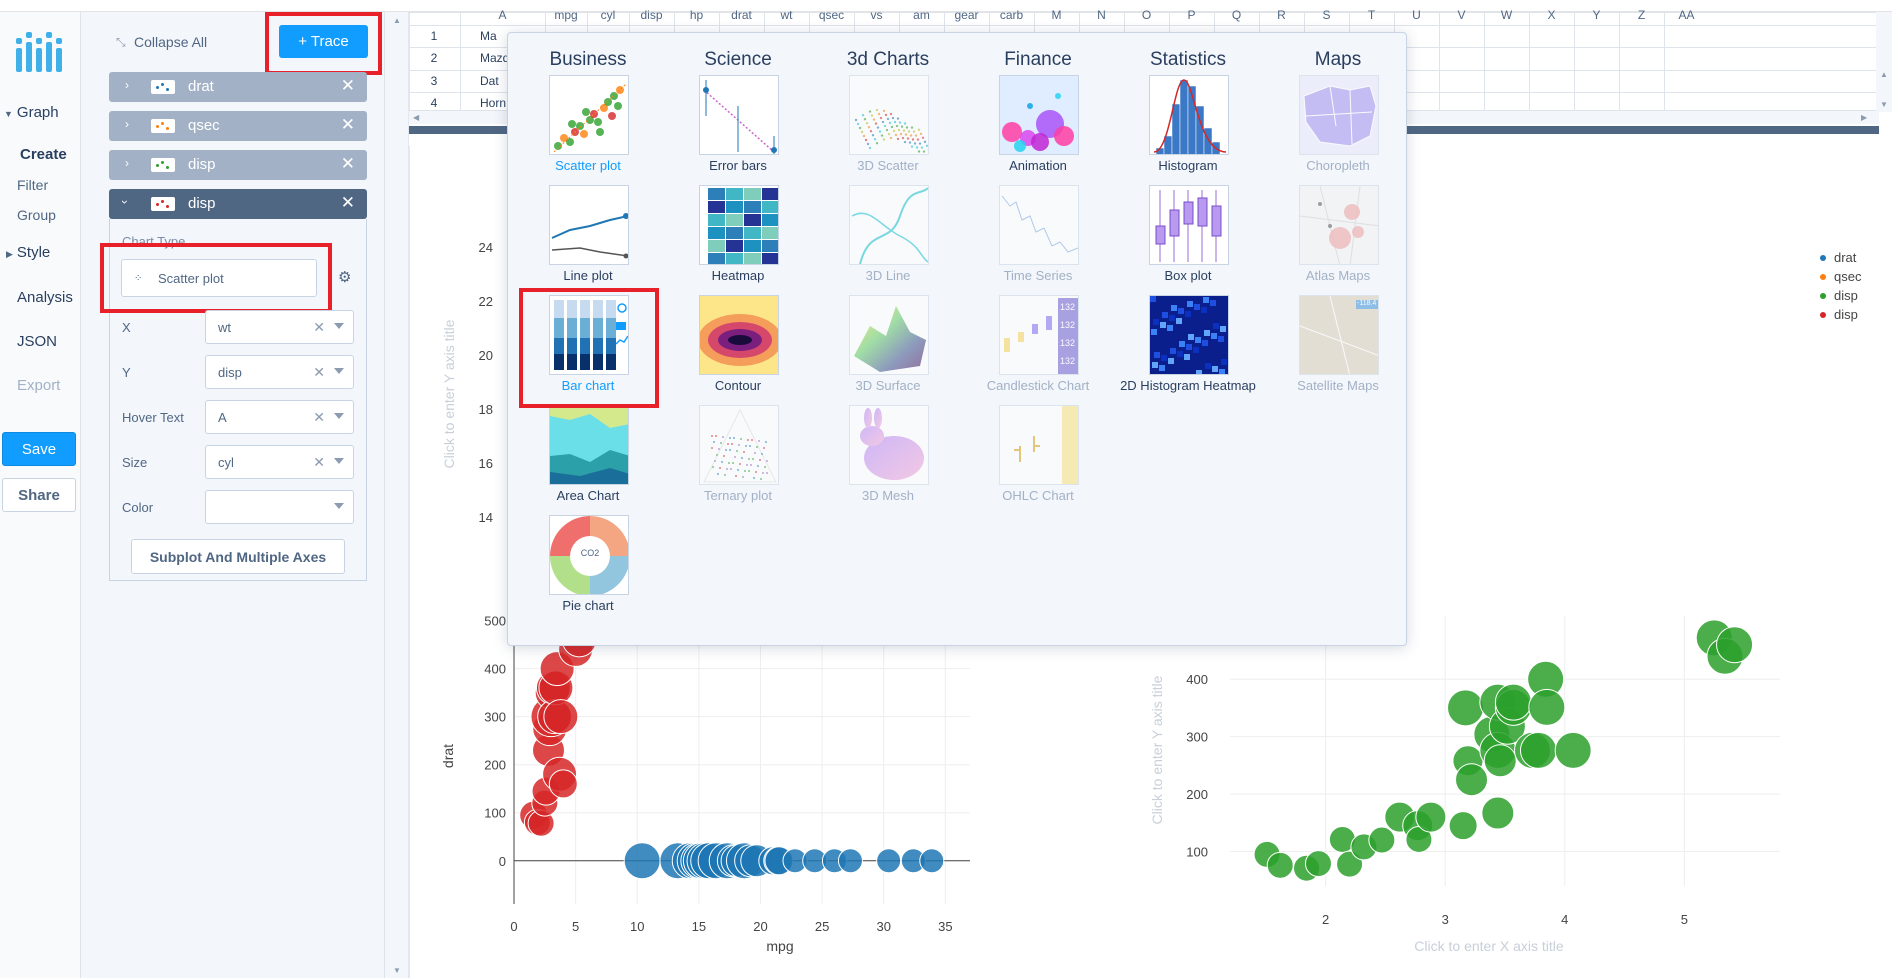 The image size is (1892, 978). Describe the element at coordinates (588, 238) in the screenshot. I see `chart-option-line-plot: Line plot` at that location.